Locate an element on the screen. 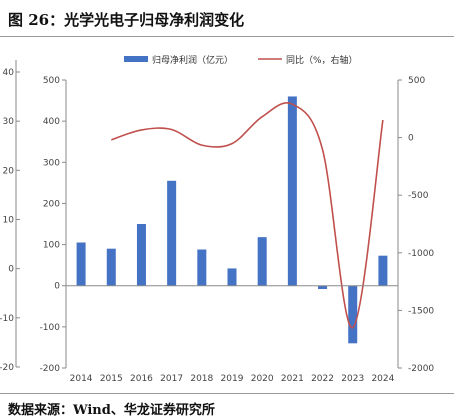 The image size is (454, 420). x-tick-label: 2014 is located at coordinates (81, 379).